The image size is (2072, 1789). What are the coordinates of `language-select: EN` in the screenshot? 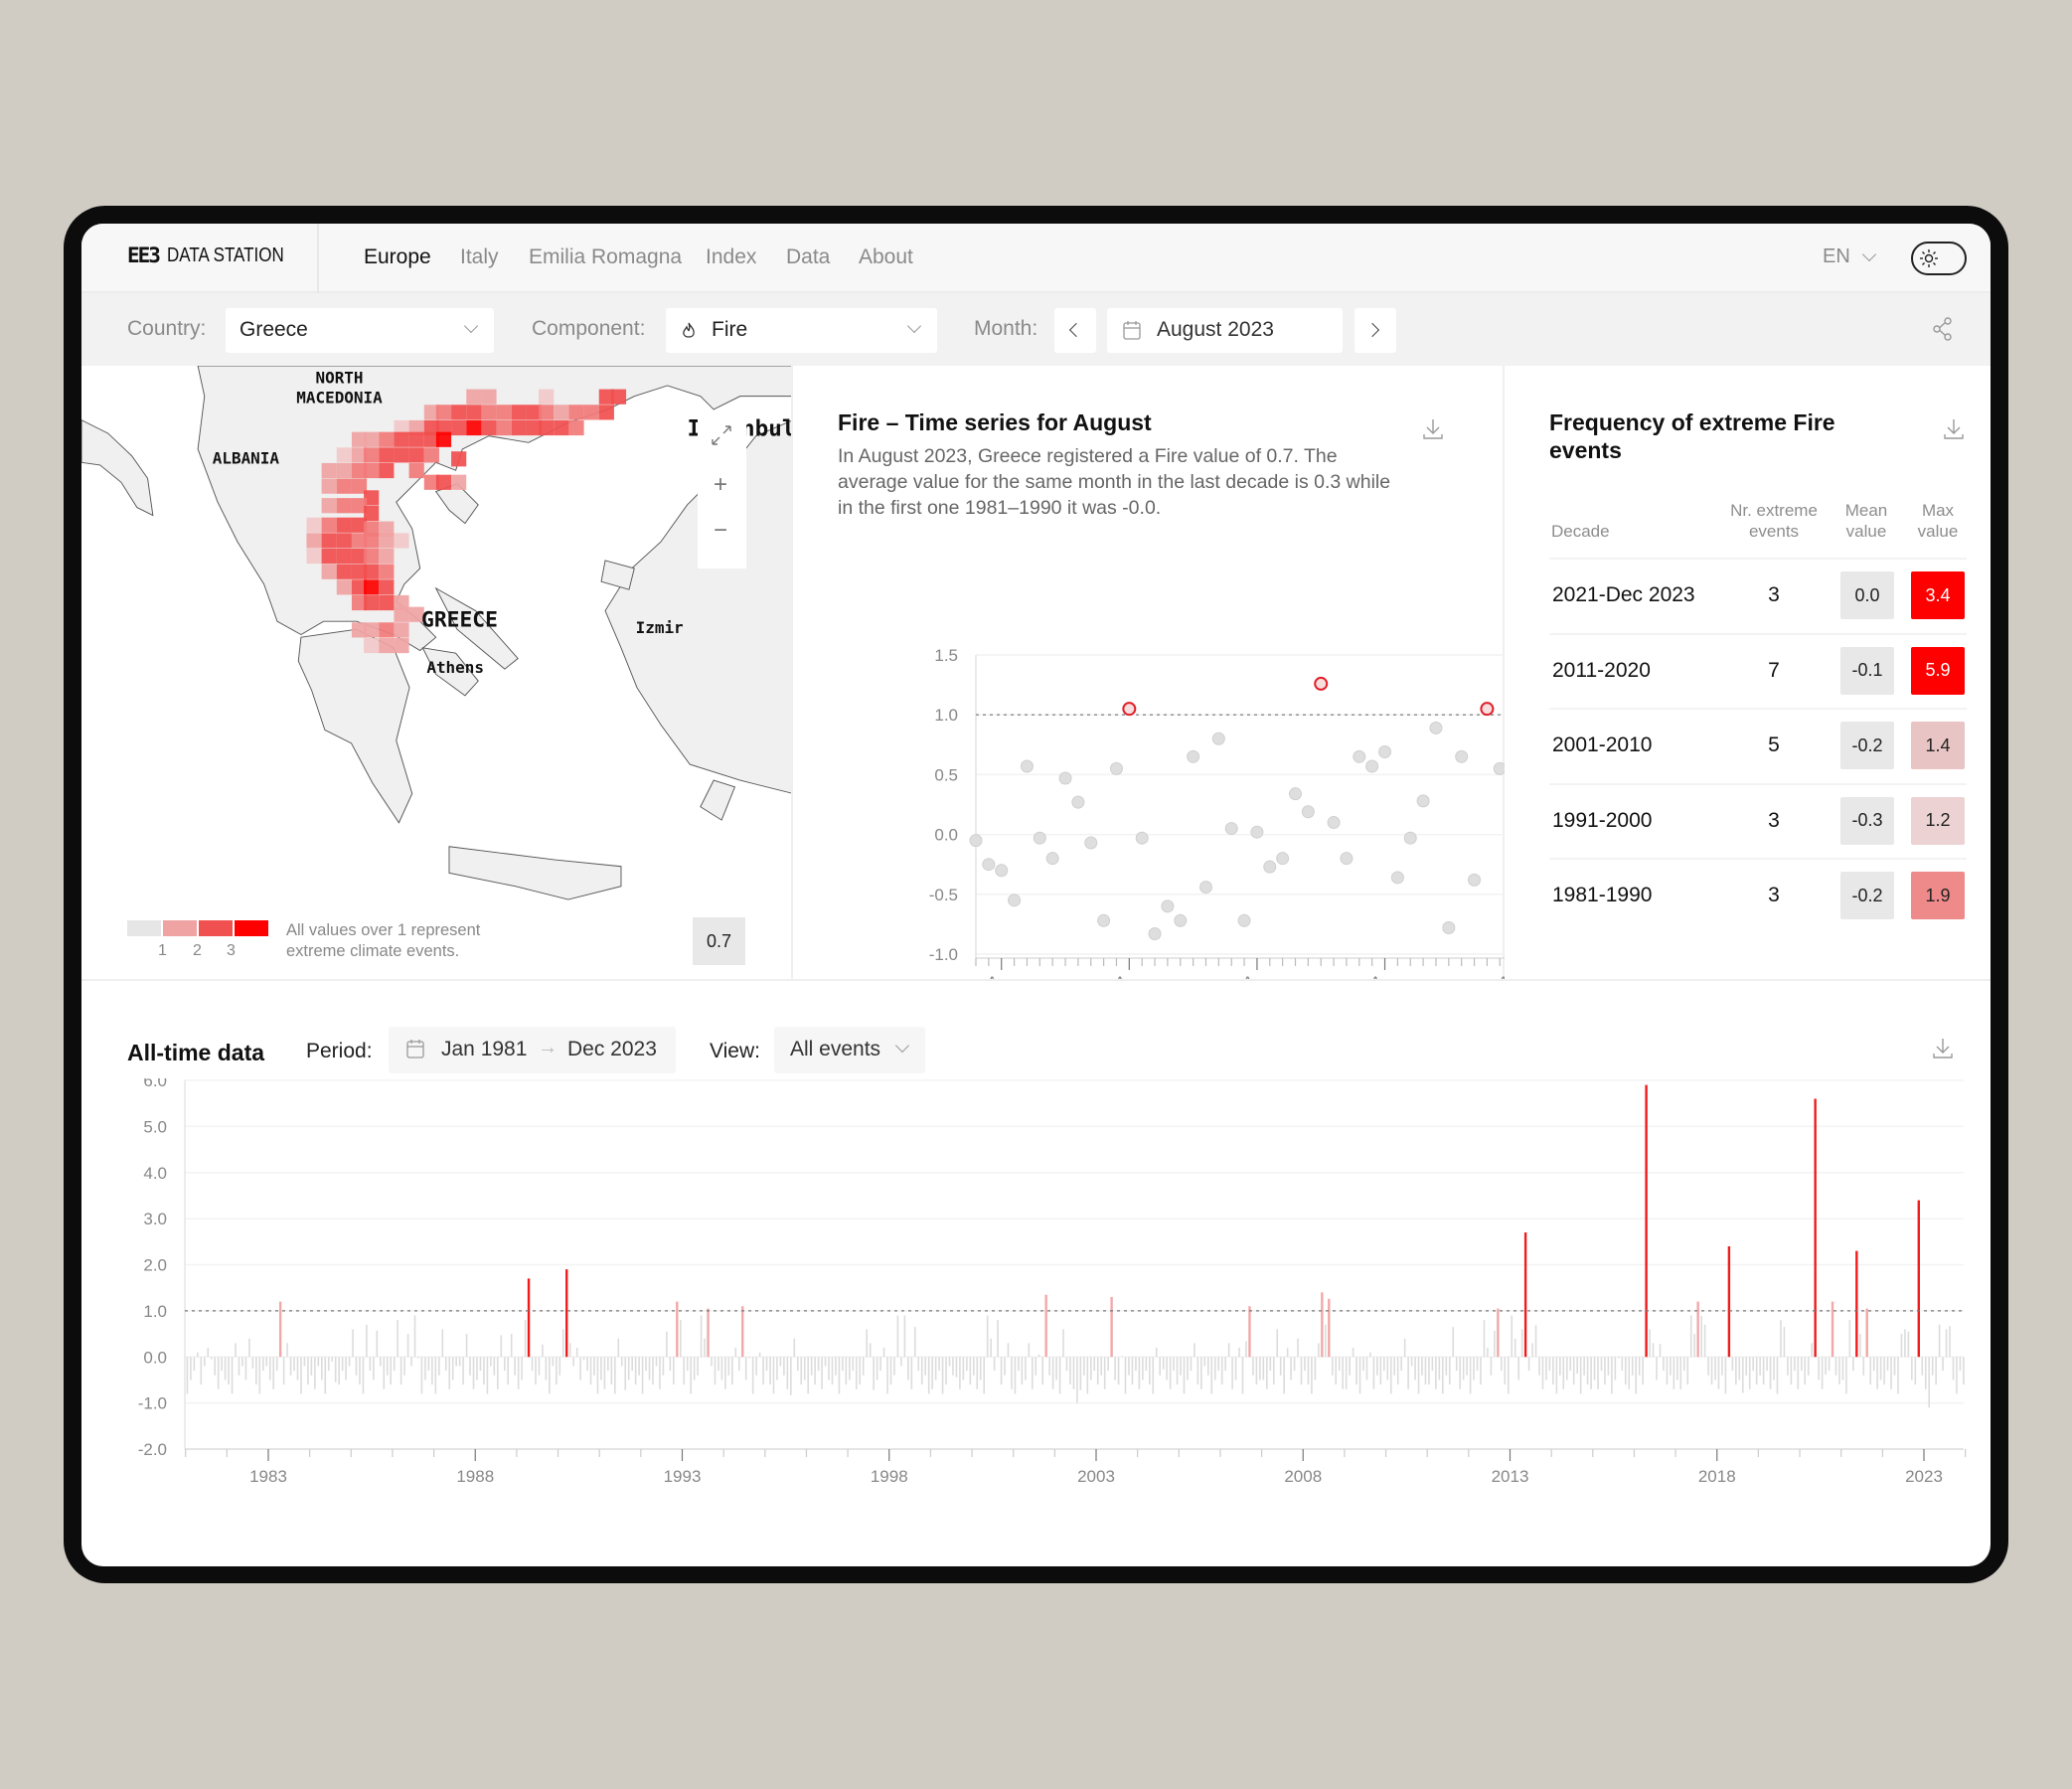 It's located at (1849, 256).